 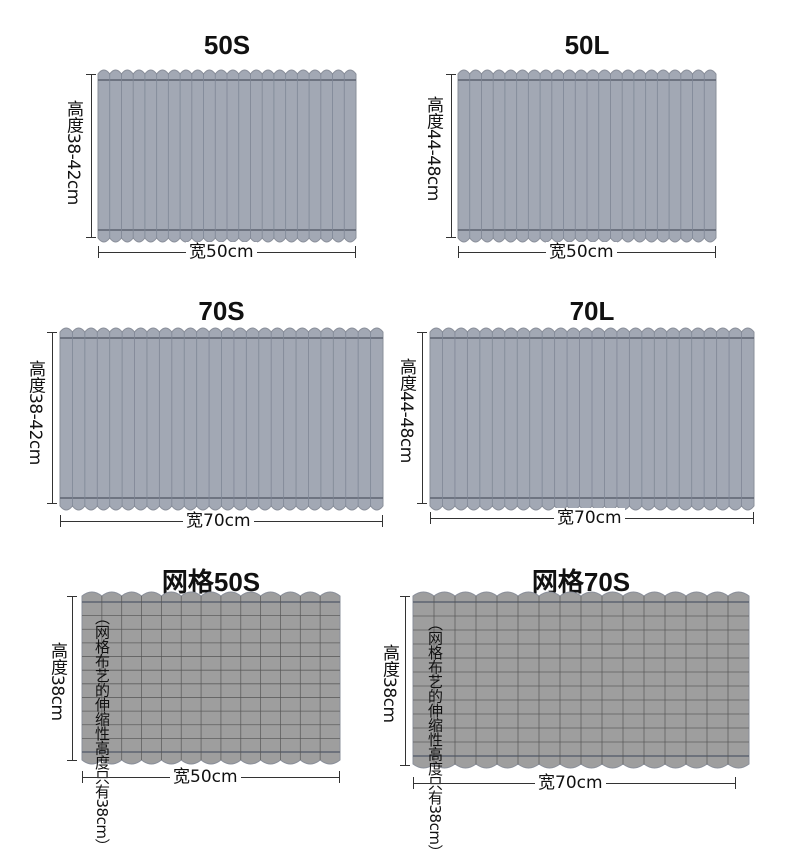 I want to click on panel-title: 70L, so click(x=592, y=311).